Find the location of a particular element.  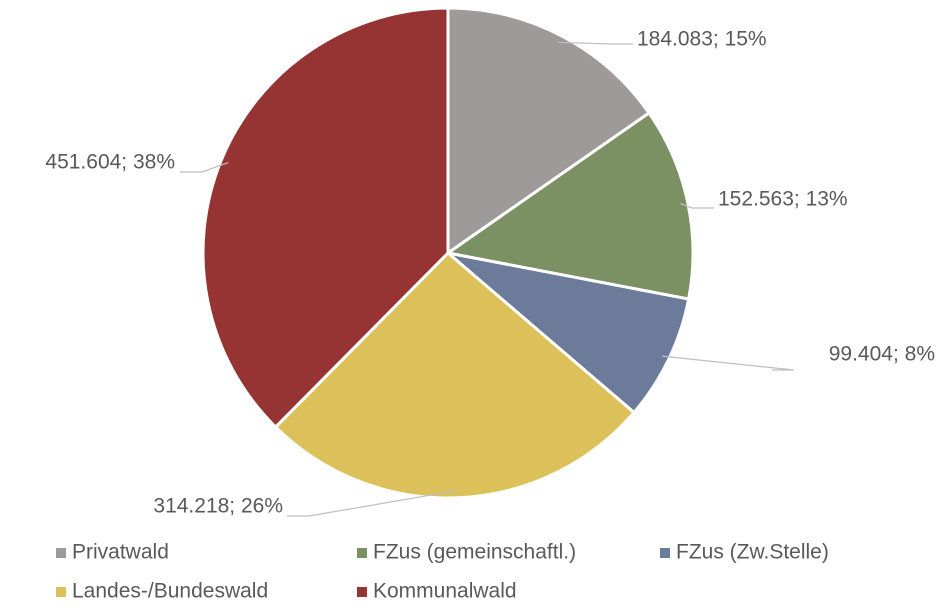

legend-label: Landes-/Bundeswald is located at coordinates (170, 591).